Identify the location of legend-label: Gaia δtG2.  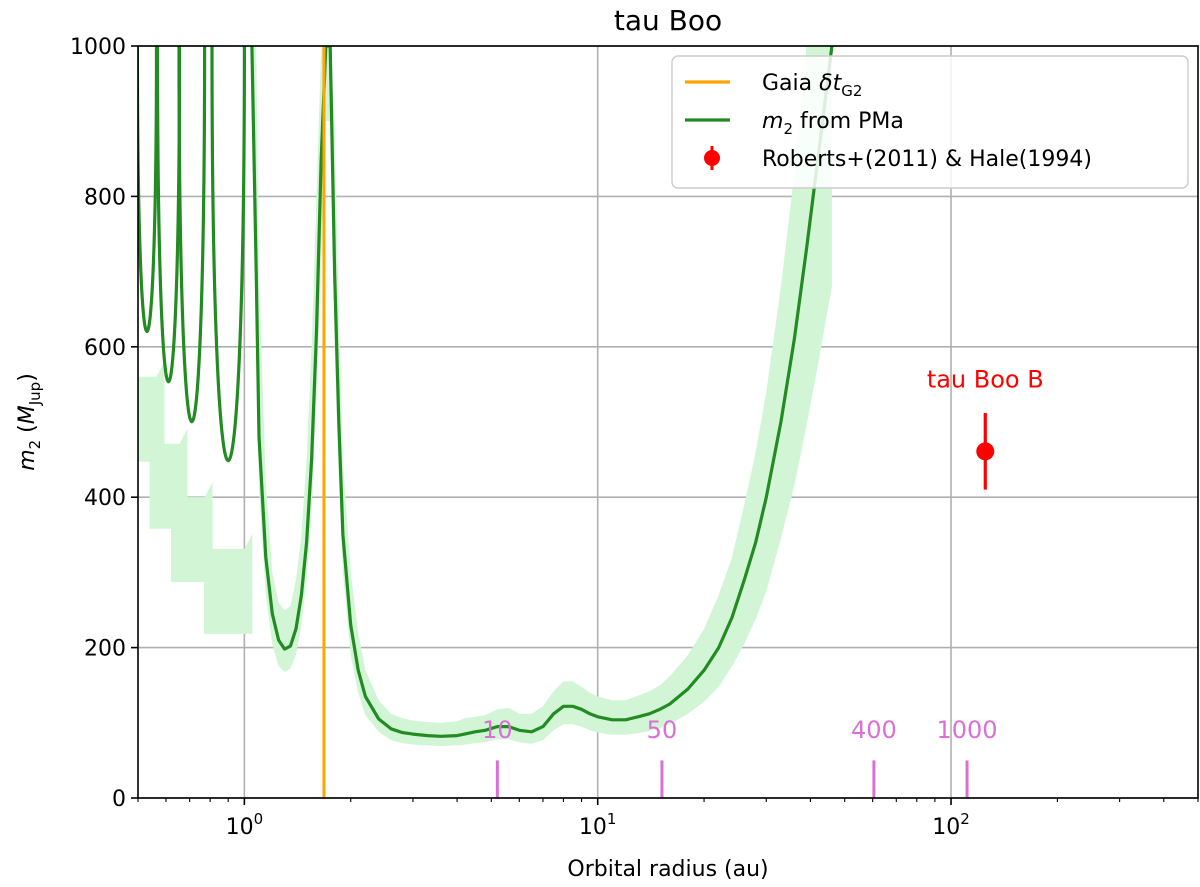
(812, 85).